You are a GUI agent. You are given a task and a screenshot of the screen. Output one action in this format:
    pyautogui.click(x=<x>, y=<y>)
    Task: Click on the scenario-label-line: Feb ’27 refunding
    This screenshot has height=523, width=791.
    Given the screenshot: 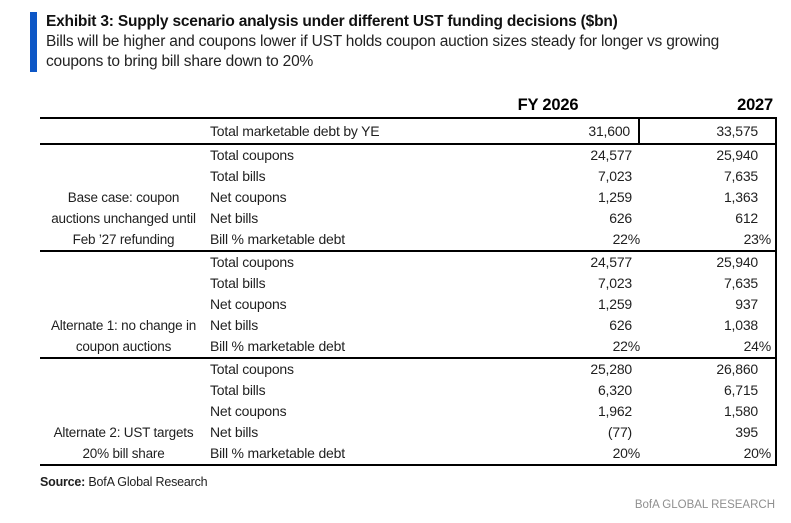 What is the action you would take?
    pyautogui.click(x=123, y=239)
    